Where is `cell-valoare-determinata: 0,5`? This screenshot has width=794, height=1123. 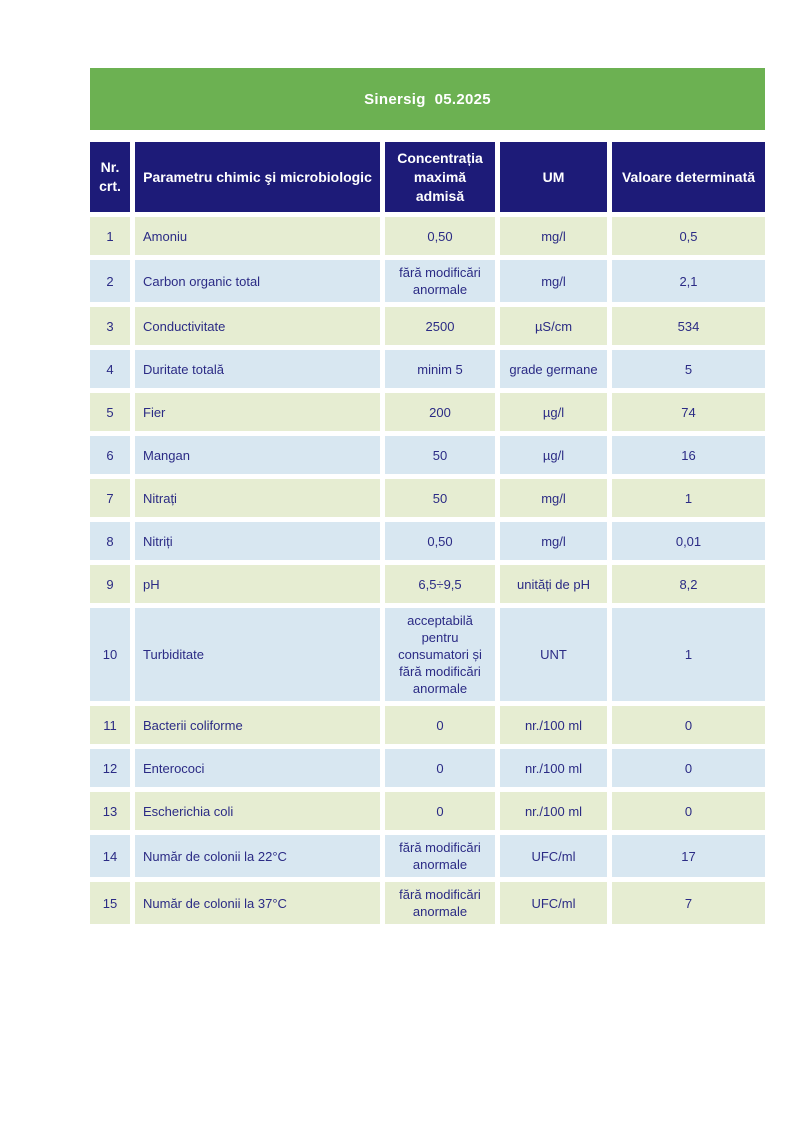
cell-valoare-determinata: 0,5 is located at coordinates (688, 236).